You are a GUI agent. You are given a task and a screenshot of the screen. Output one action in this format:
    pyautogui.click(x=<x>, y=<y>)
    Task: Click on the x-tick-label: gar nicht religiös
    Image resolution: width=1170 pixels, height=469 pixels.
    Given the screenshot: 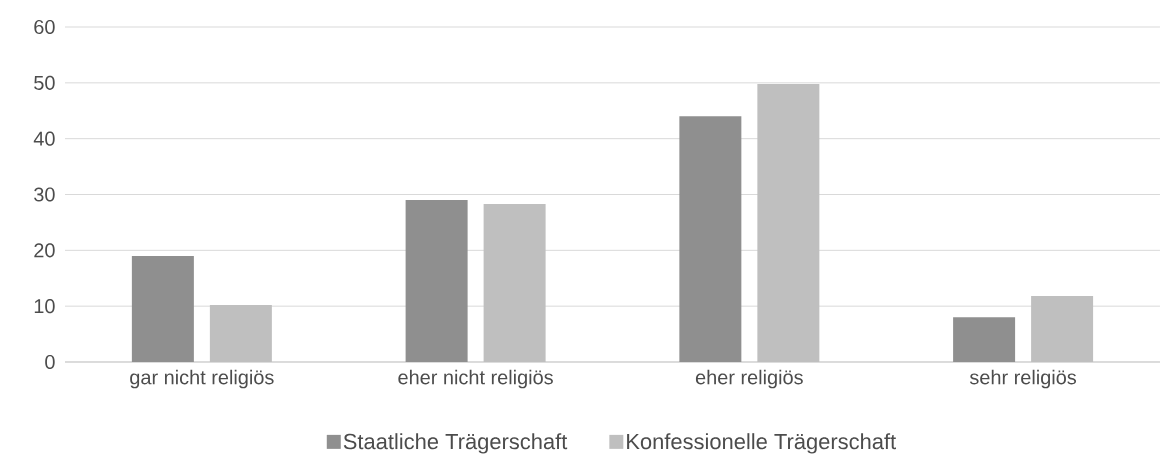 What is the action you would take?
    pyautogui.click(x=202, y=379)
    